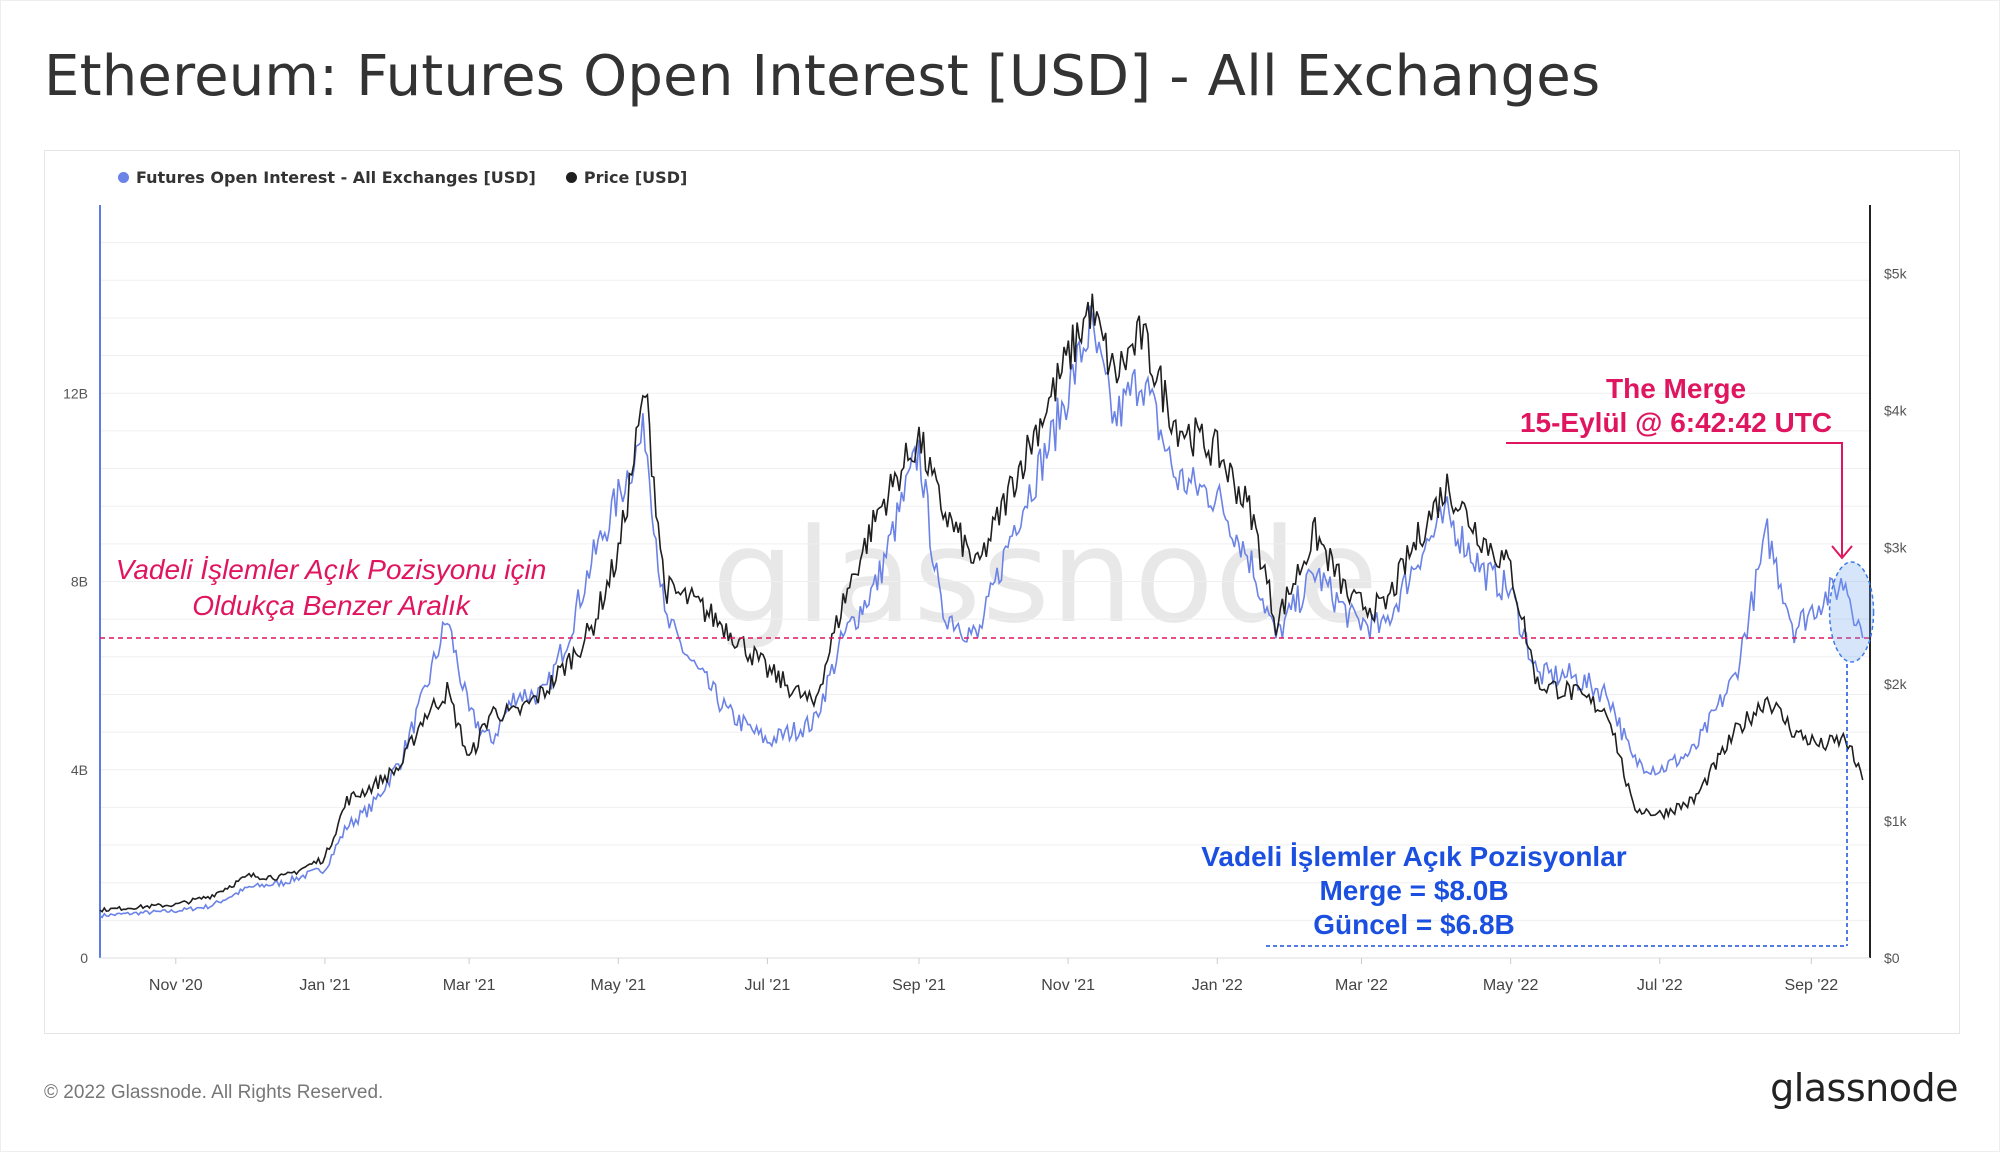 This screenshot has height=1152, width=2000. What do you see at coordinates (1864, 1088) in the screenshot?
I see `footer-logo: glassnode` at bounding box center [1864, 1088].